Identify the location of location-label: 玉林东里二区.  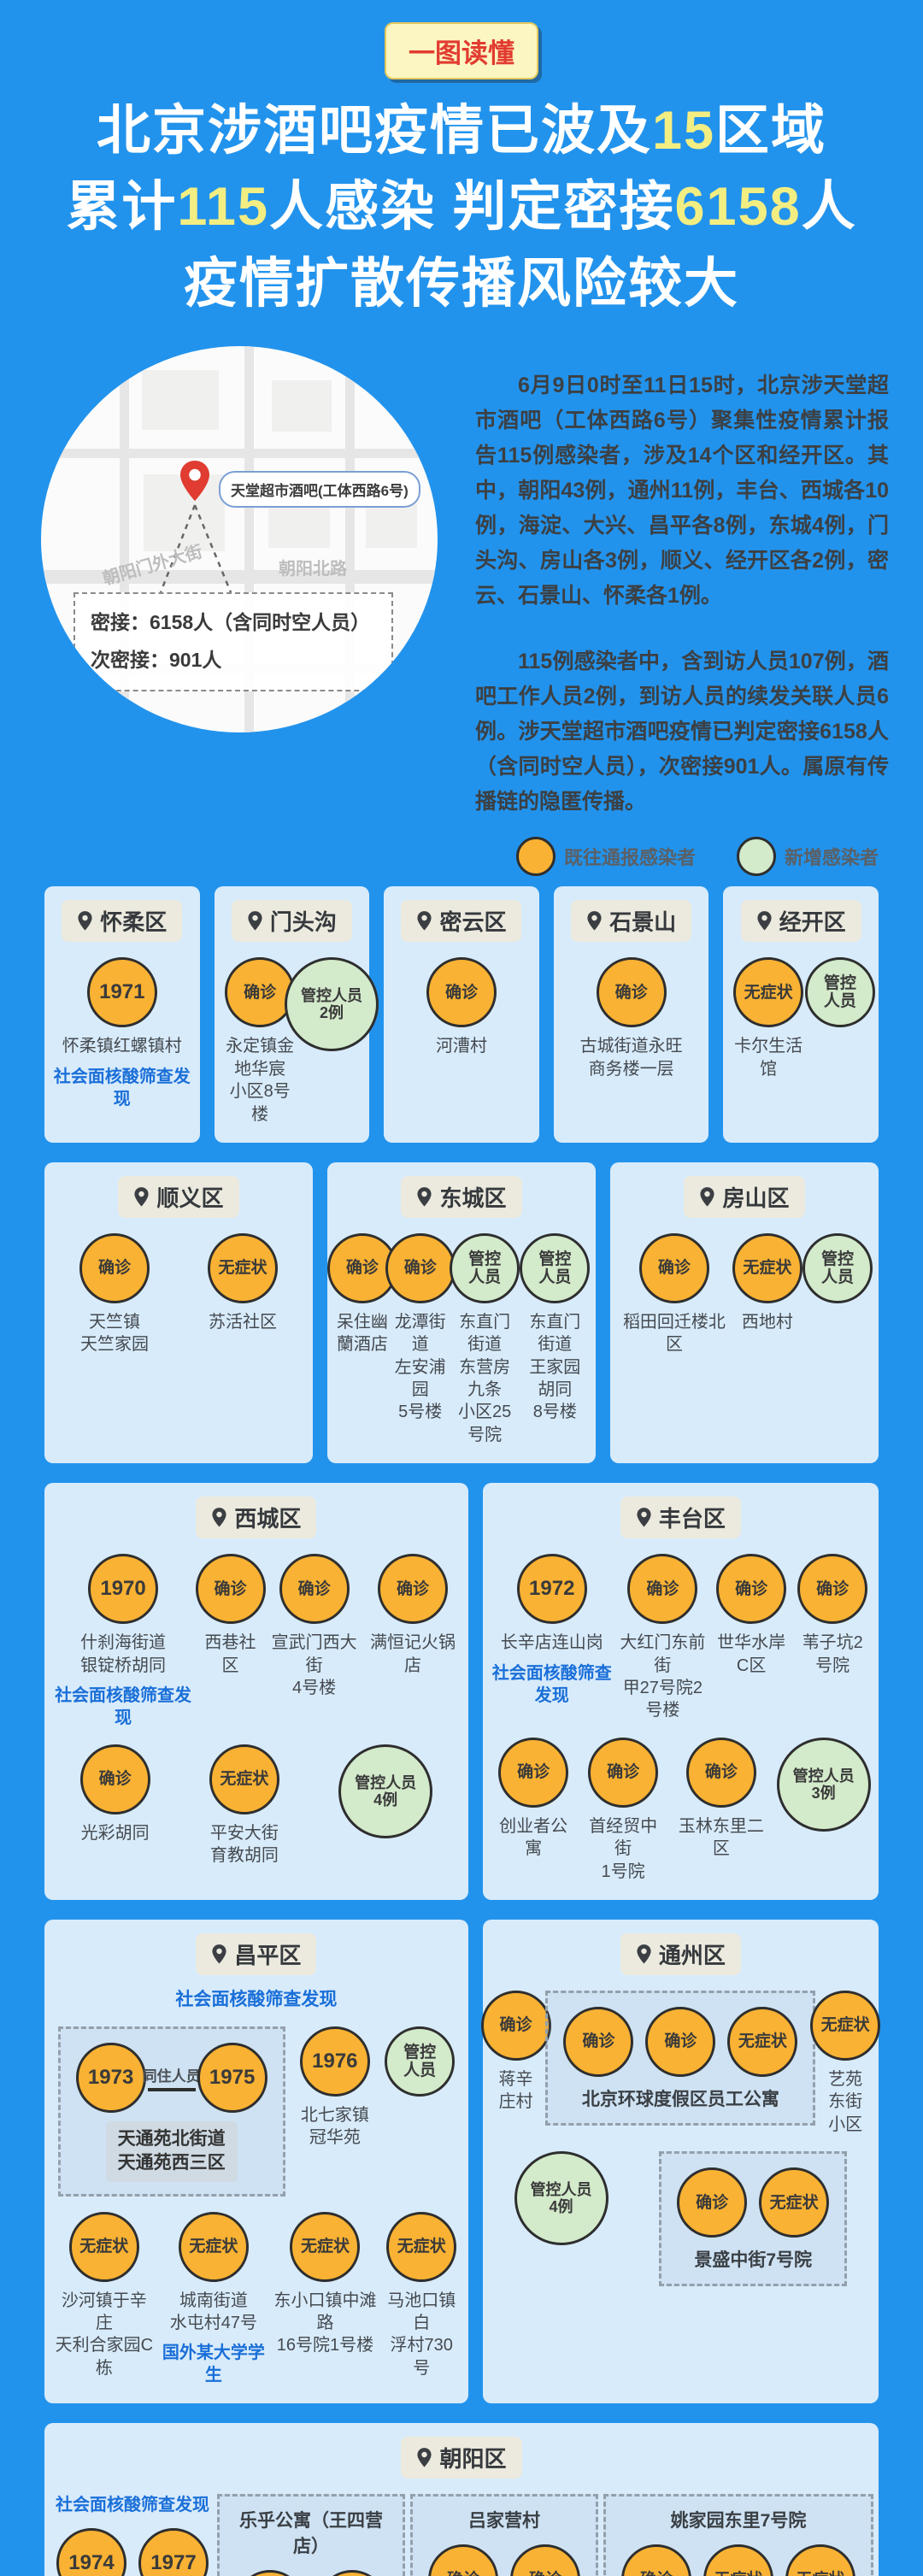
(721, 1837).